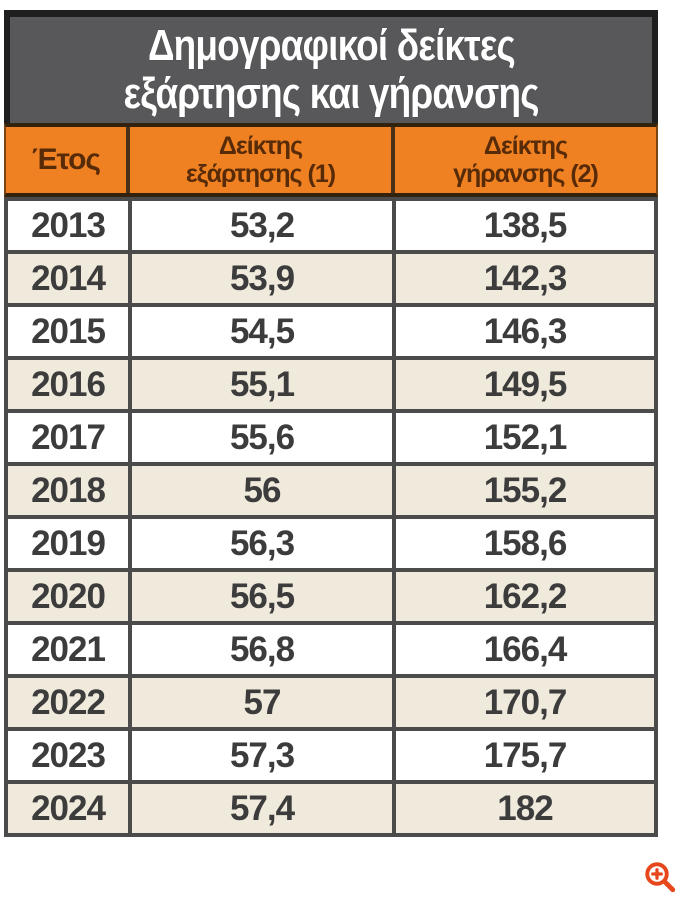 The width and height of the screenshot is (680, 901). What do you see at coordinates (525, 596) in the screenshot?
I see `aging-cell: 162,2` at bounding box center [525, 596].